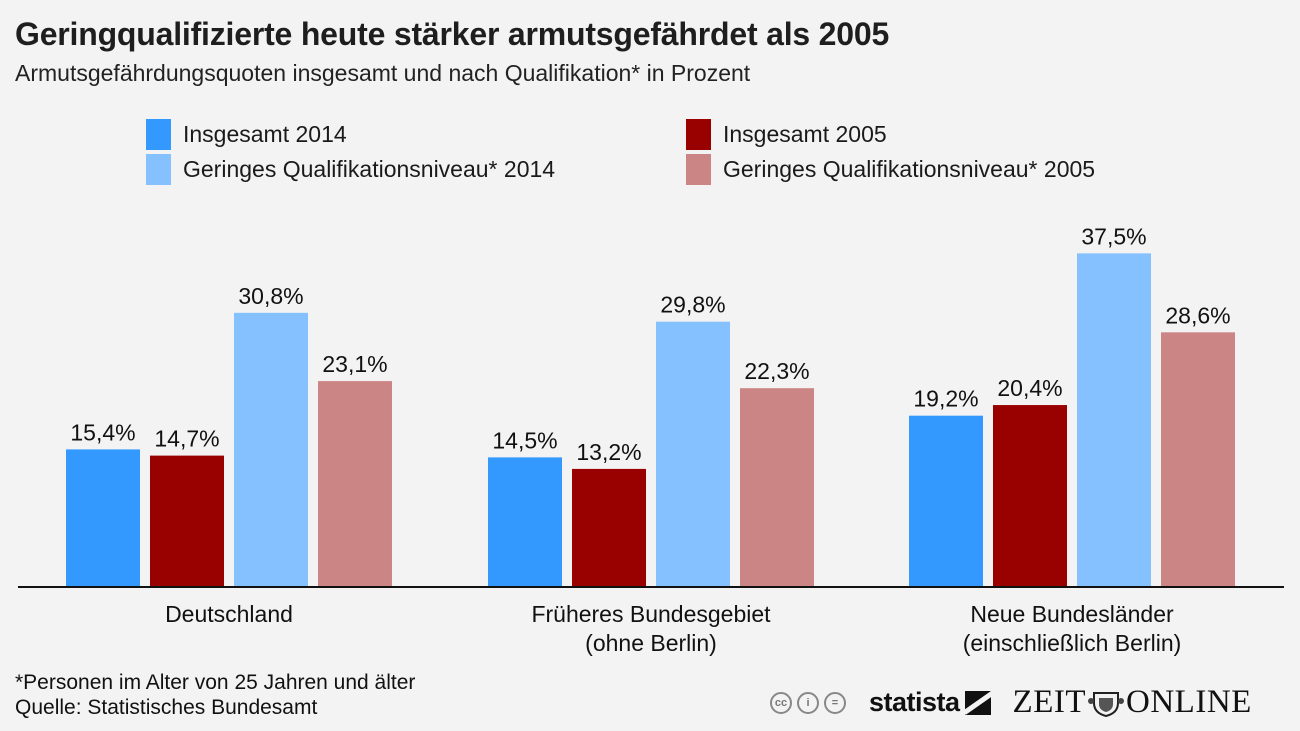 The width and height of the screenshot is (1300, 731). What do you see at coordinates (808, 702) in the screenshot?
I see `by-icon: i` at bounding box center [808, 702].